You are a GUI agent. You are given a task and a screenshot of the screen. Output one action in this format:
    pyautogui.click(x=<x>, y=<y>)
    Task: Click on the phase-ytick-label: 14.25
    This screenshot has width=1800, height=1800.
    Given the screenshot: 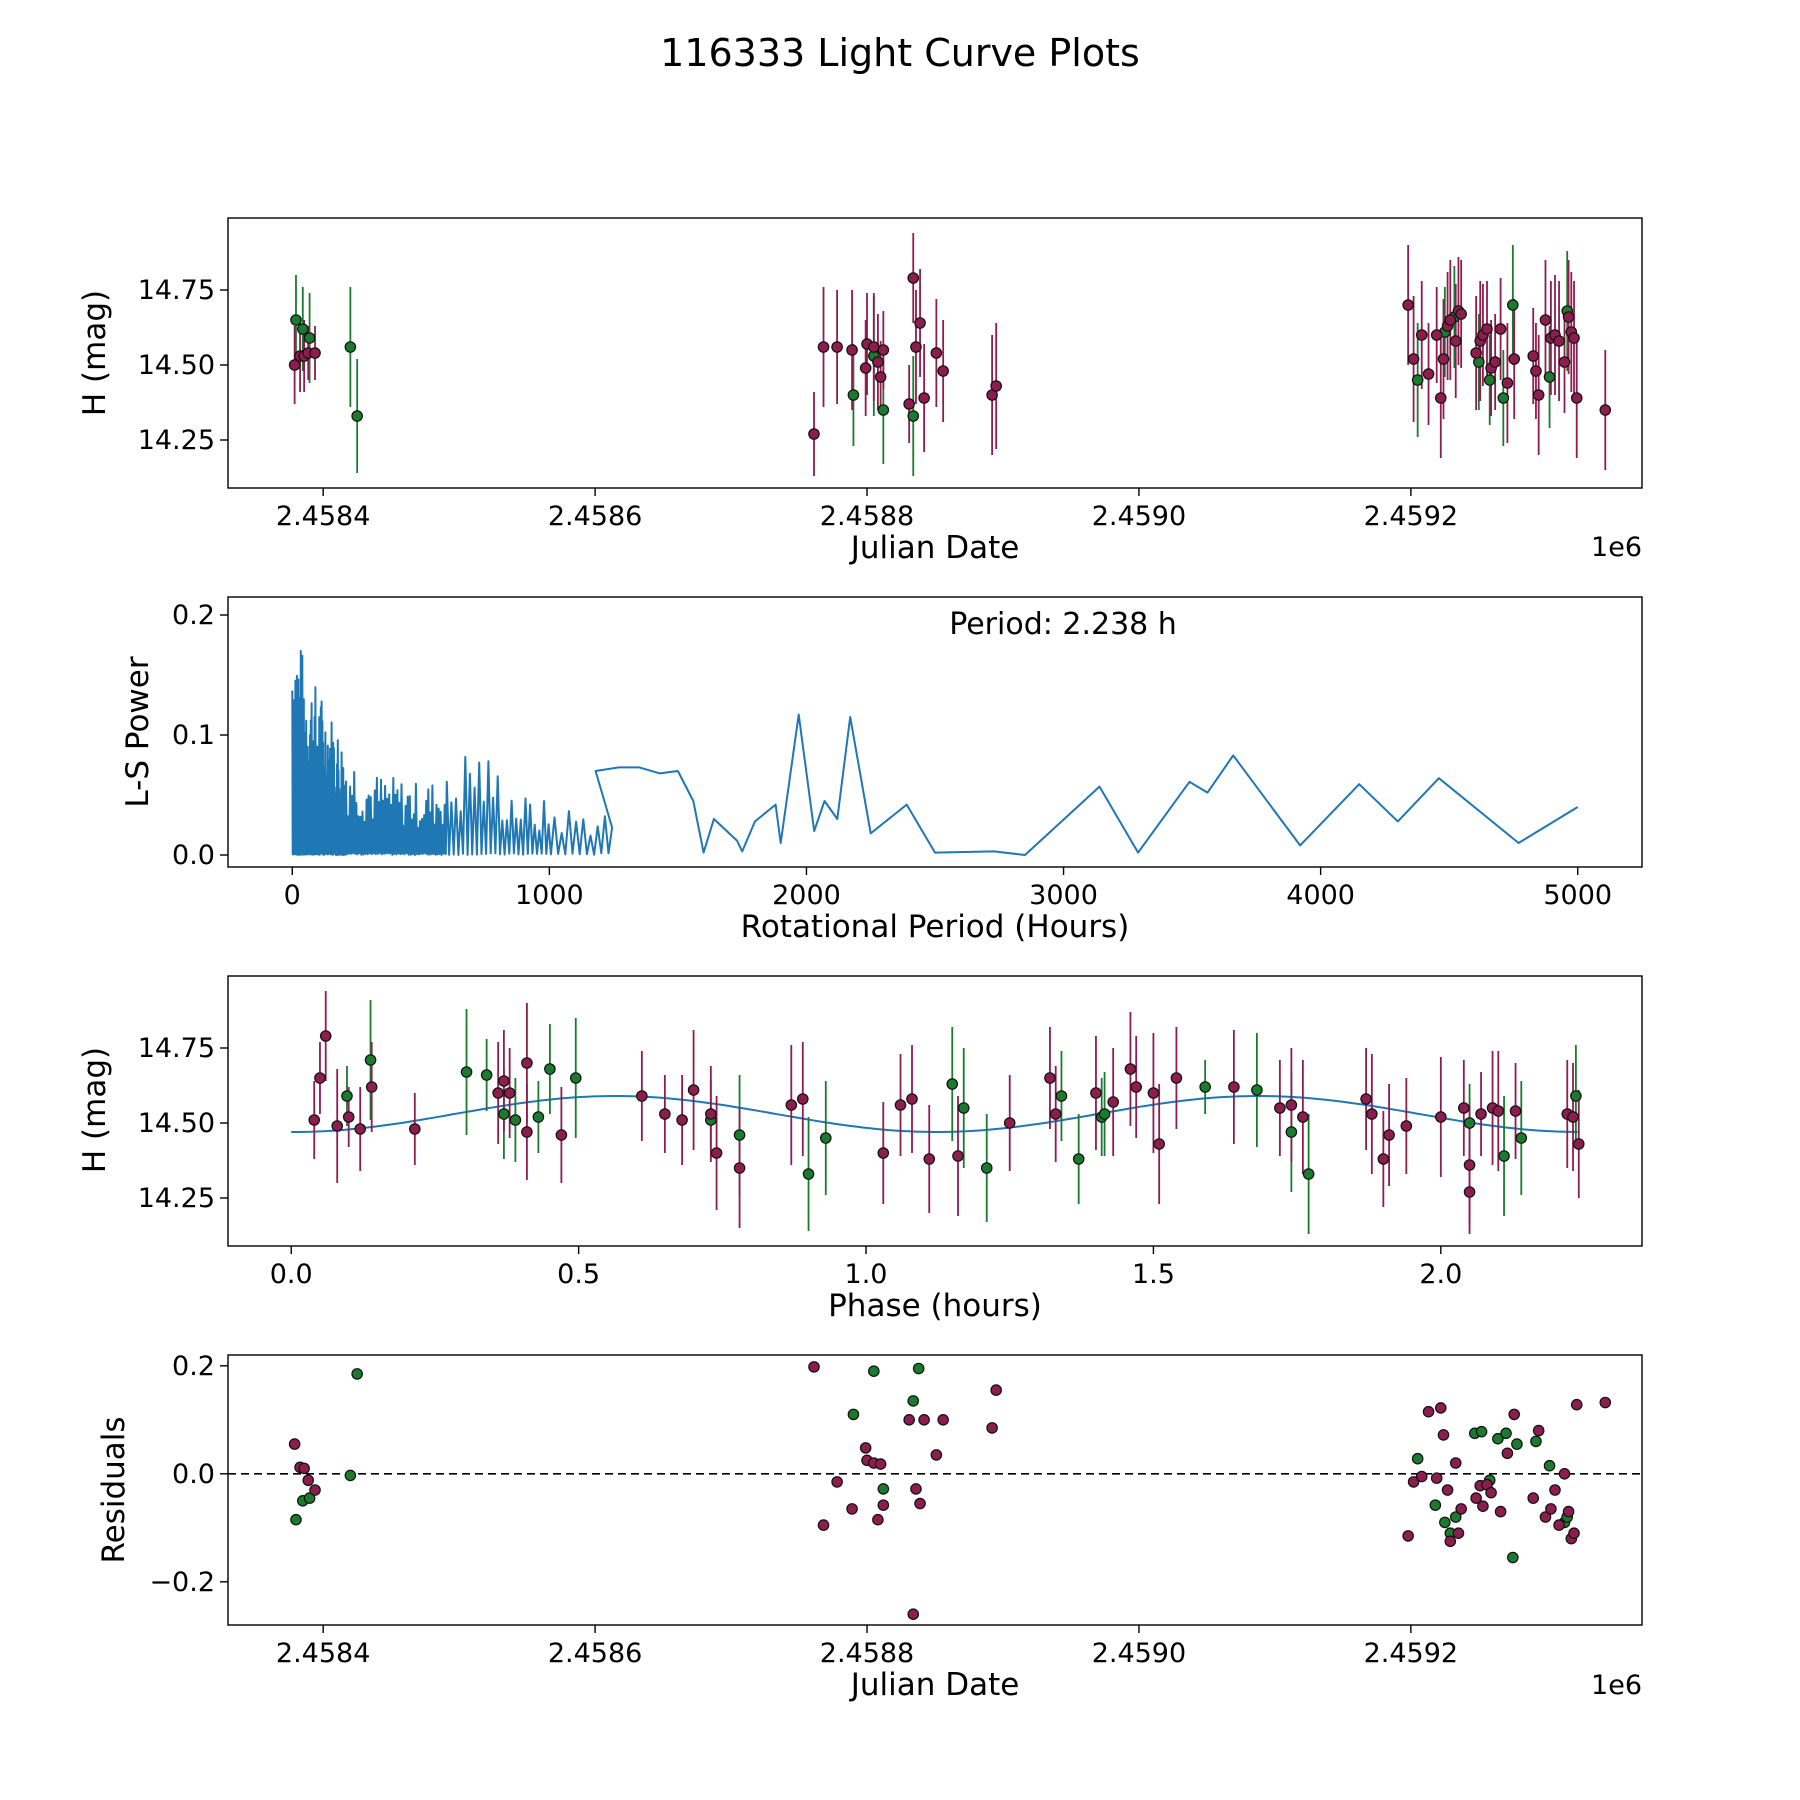 What is the action you would take?
    pyautogui.click(x=176, y=1198)
    